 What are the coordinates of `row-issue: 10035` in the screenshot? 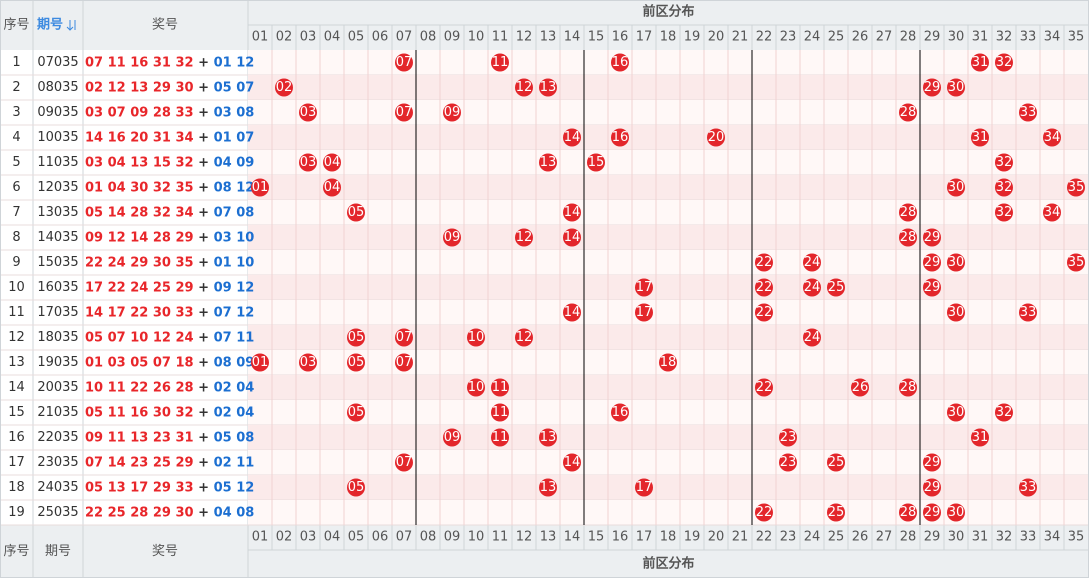 It's located at (57, 137).